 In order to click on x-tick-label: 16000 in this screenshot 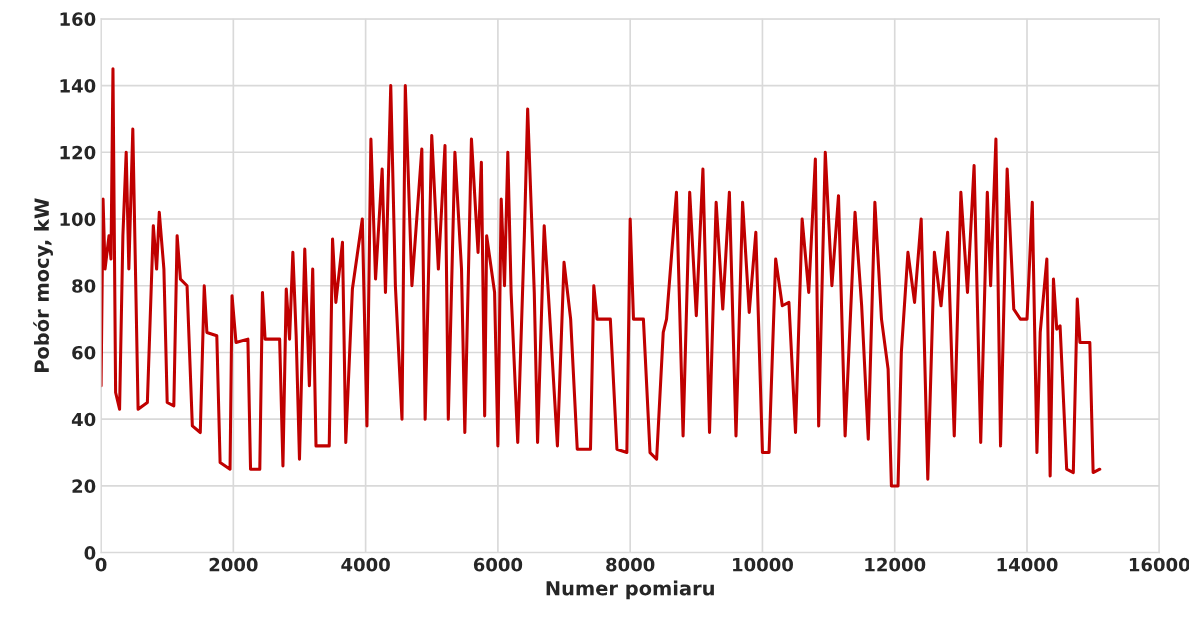, I will do `click(1159, 564)`.